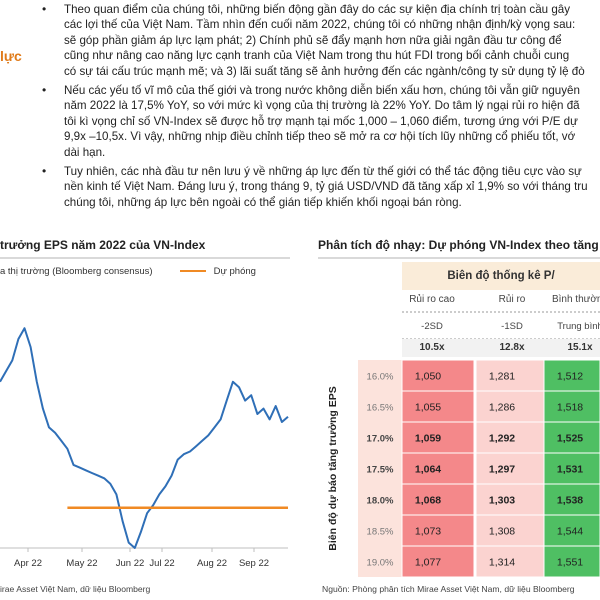  I want to click on row-label: 18.0%, so click(380, 501).